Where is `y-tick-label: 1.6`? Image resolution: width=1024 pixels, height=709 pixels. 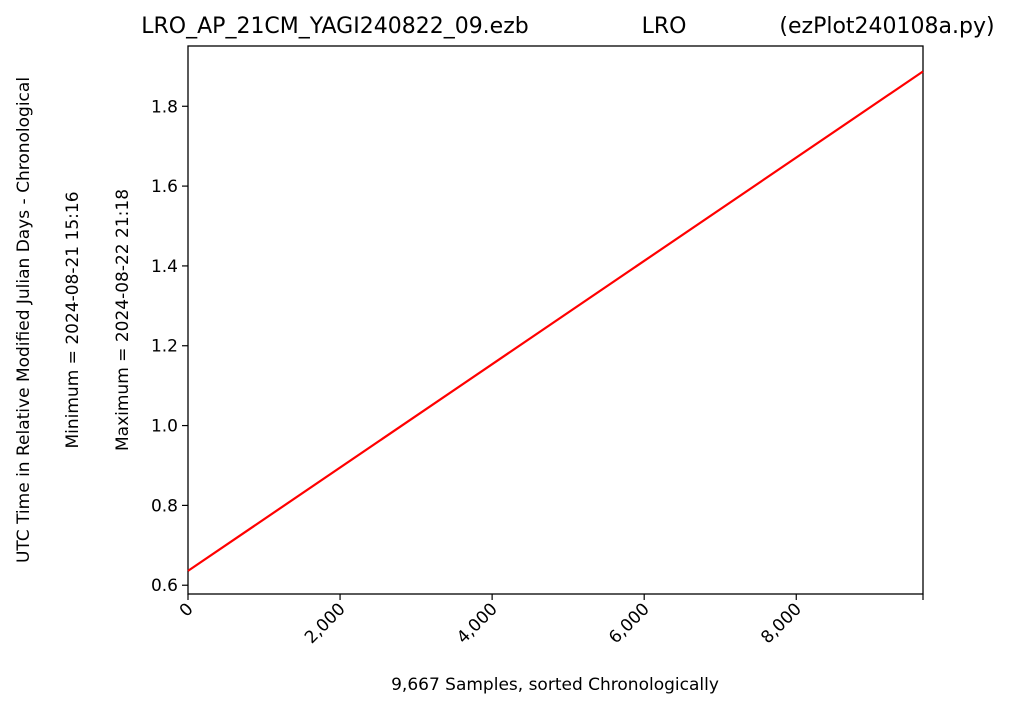 y-tick-label: 1.6 is located at coordinates (164, 187).